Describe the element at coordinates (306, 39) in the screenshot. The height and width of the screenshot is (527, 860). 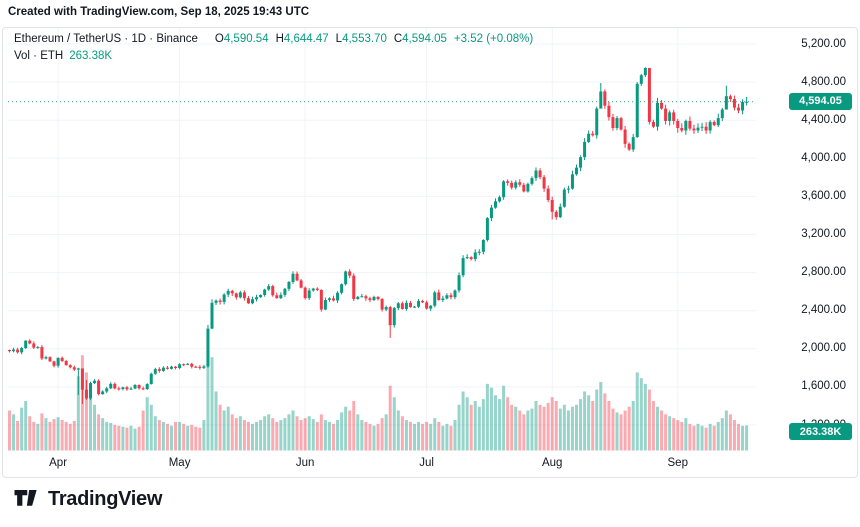
I see `high-value: 4,644.47` at that location.